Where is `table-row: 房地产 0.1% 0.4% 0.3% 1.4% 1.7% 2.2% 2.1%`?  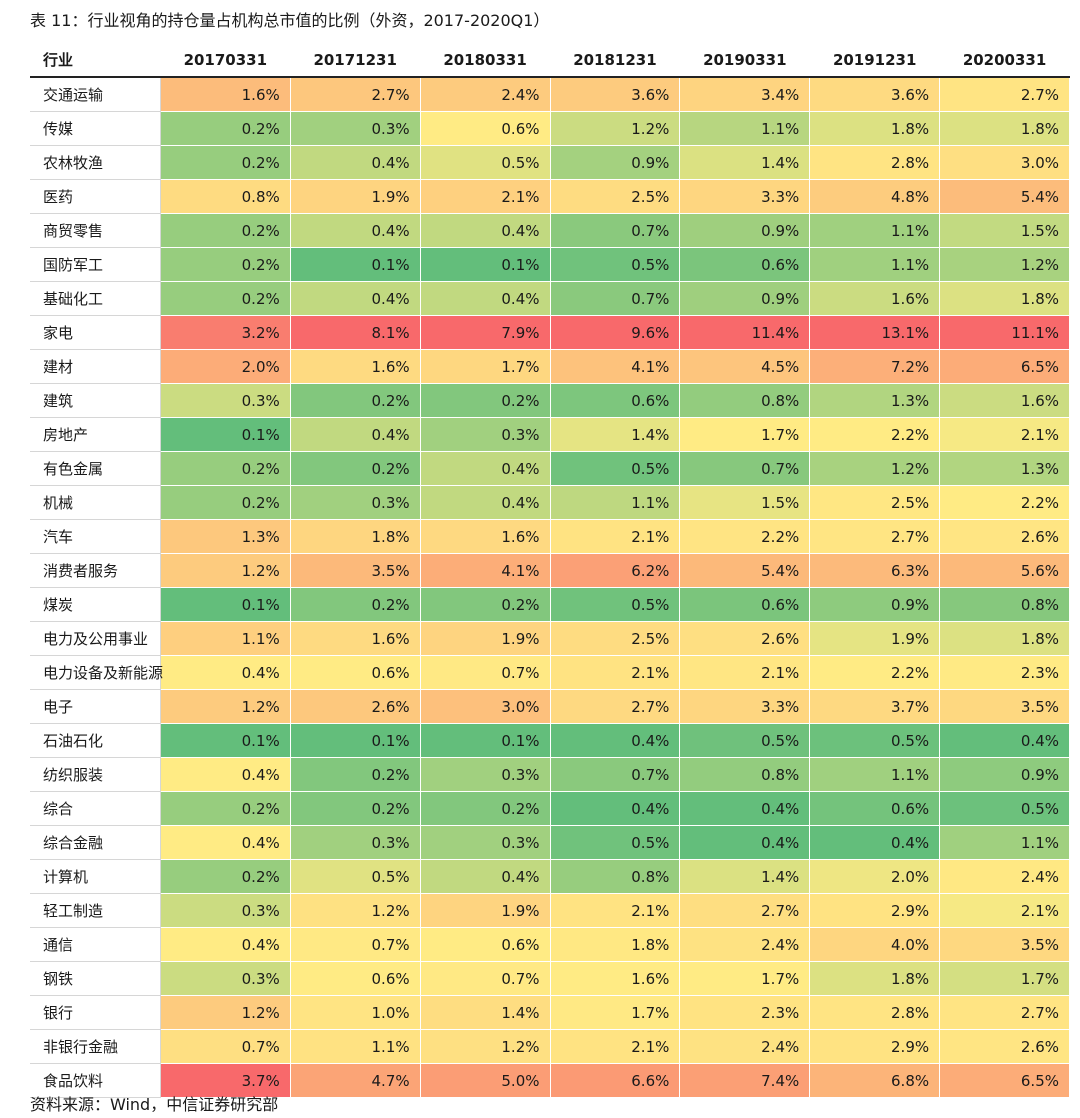 table-row: 房地产 0.1% 0.4% 0.3% 1.4% 1.7% 2.2% 2.1% is located at coordinates (550, 434).